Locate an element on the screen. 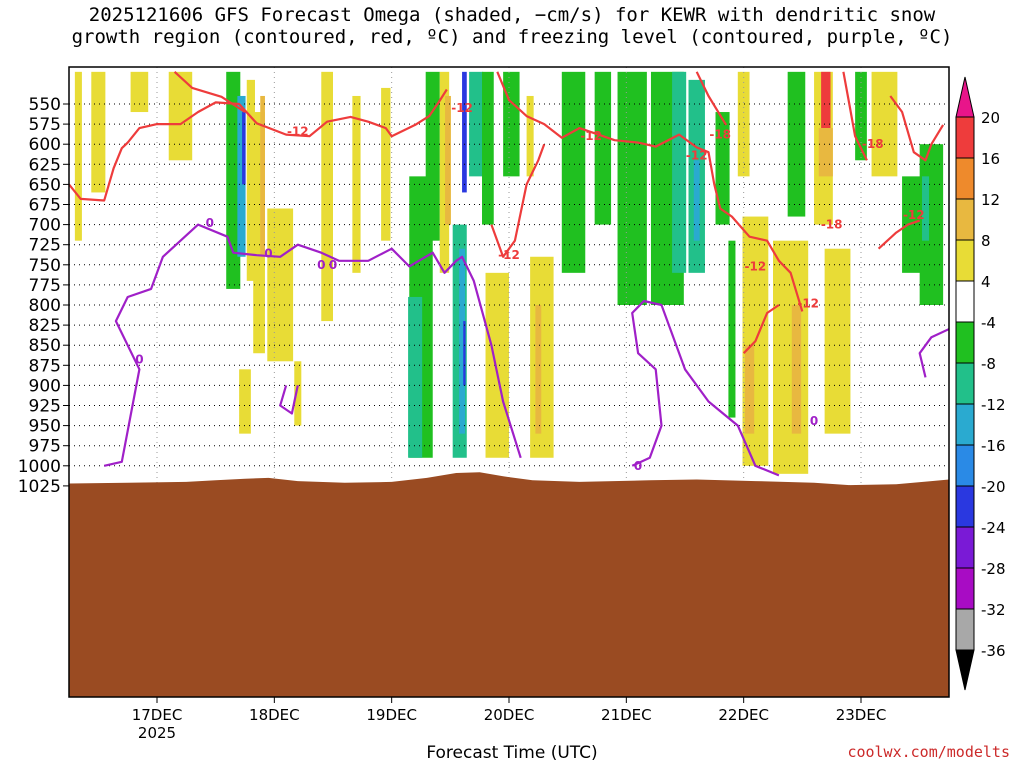  contour-label-9: -12 is located at coordinates (756, 266).